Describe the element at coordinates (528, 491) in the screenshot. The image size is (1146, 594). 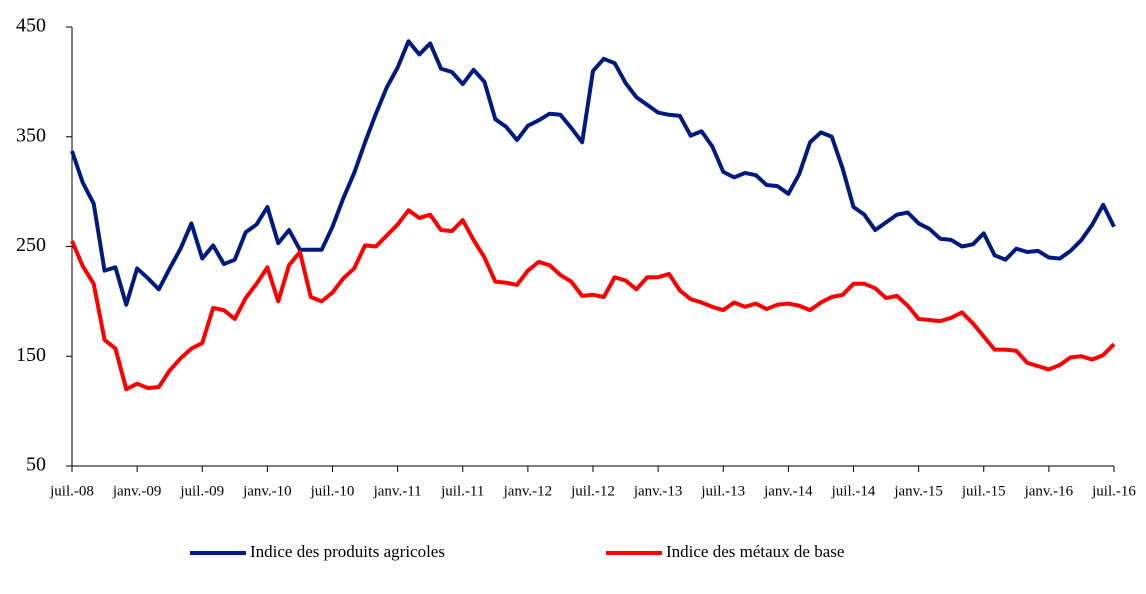
I see `x-tick-label: janv.-12` at that location.